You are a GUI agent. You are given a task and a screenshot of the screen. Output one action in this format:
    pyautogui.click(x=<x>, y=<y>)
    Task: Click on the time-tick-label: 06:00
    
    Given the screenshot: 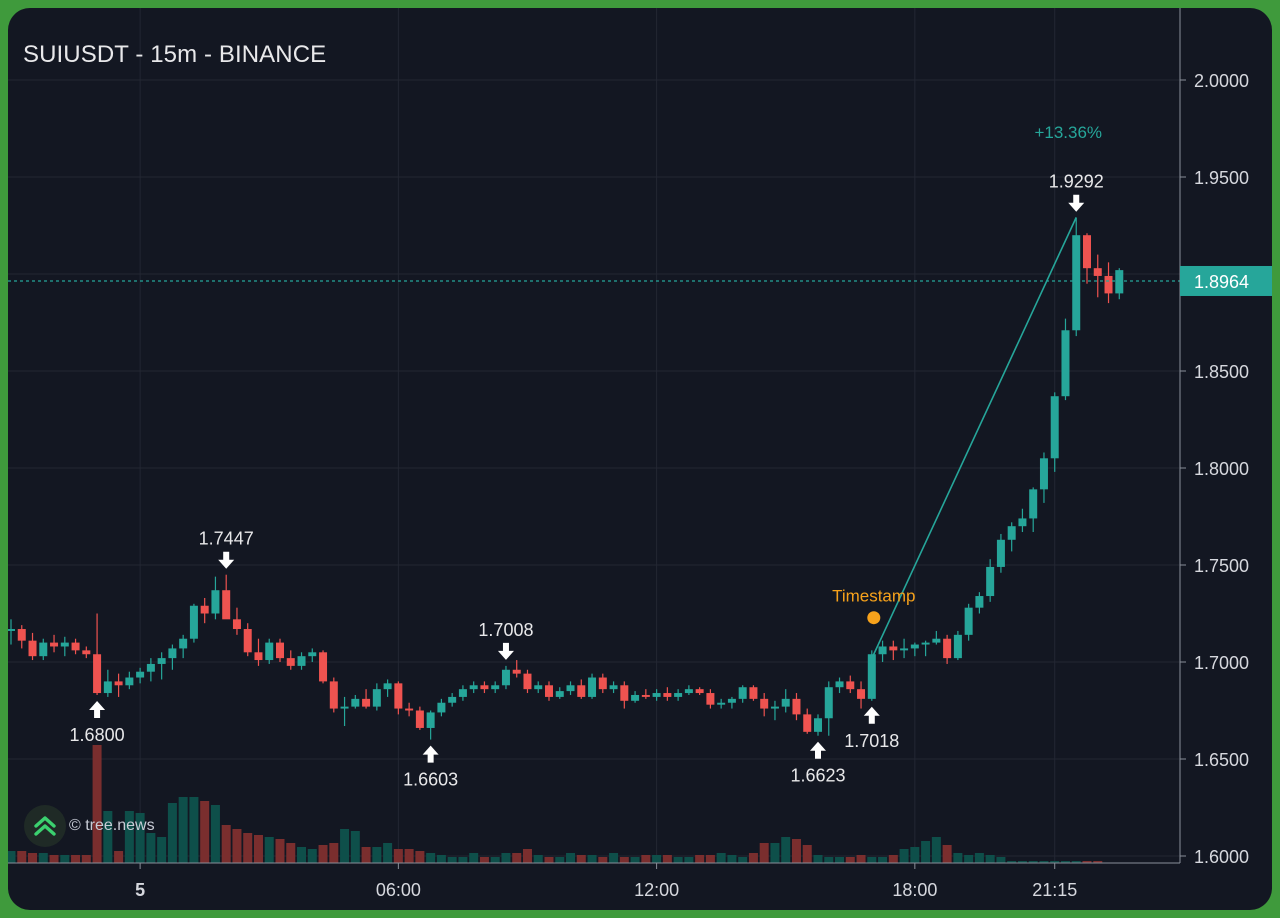 What is the action you would take?
    pyautogui.click(x=398, y=890)
    